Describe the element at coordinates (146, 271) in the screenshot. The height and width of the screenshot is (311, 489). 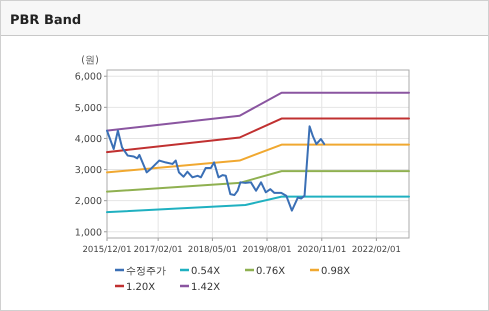
I see `legend-label: 수정주가` at that location.